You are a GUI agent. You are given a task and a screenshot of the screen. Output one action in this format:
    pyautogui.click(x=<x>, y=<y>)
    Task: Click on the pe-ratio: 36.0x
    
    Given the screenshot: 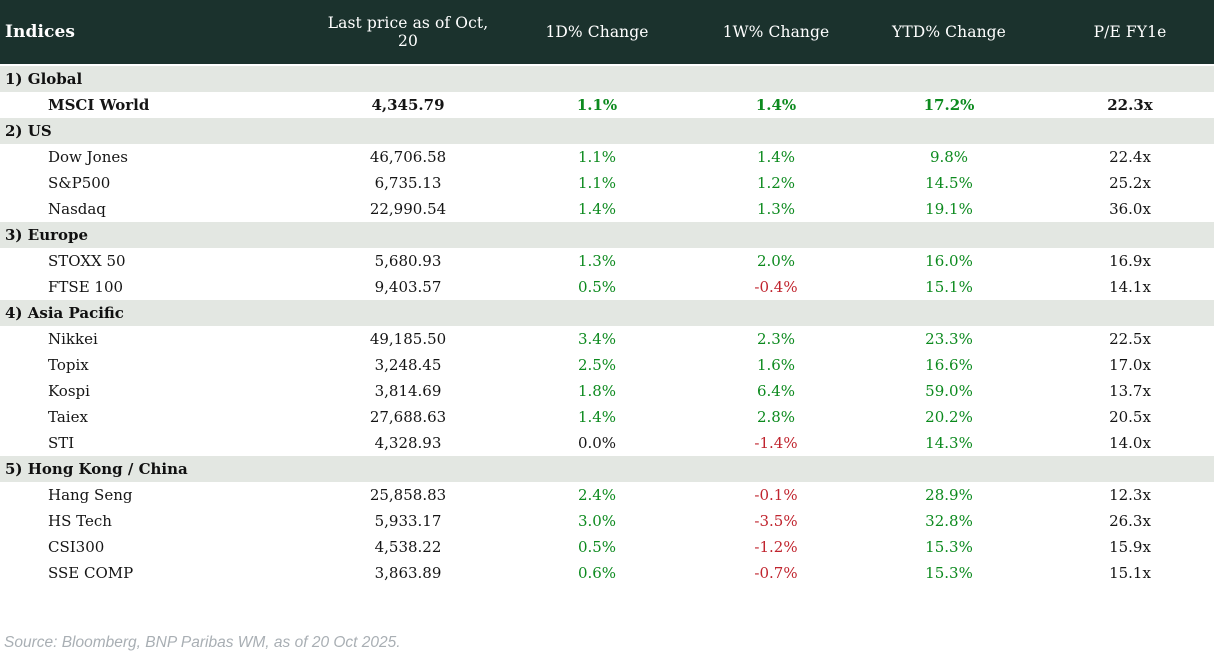 What is the action you would take?
    pyautogui.click(x=1130, y=209)
    